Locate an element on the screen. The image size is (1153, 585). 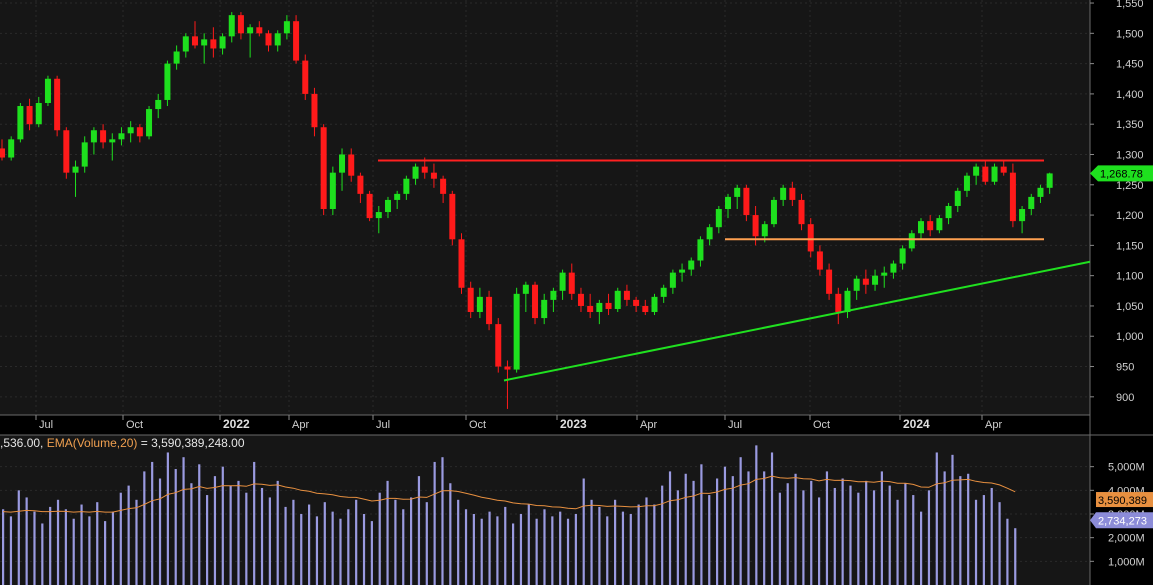
price-tick-label: 1,000 is located at coordinates (1130, 337).